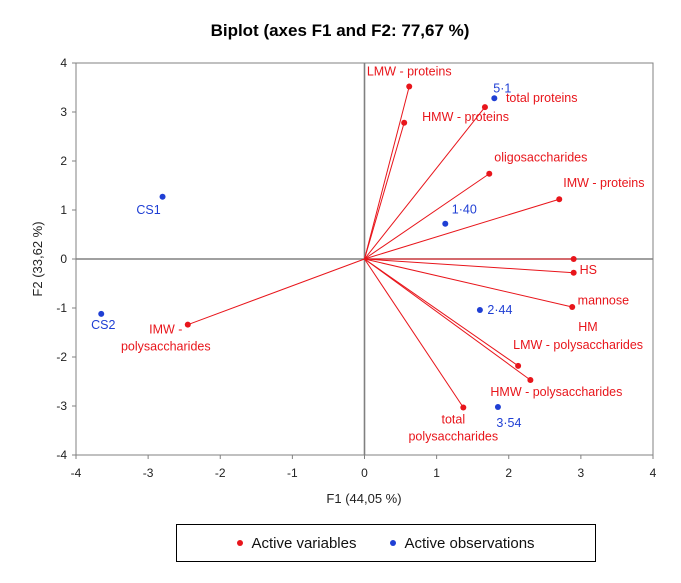  Describe the element at coordinates (61, 406) in the screenshot. I see `y-tick-label: -3` at that location.